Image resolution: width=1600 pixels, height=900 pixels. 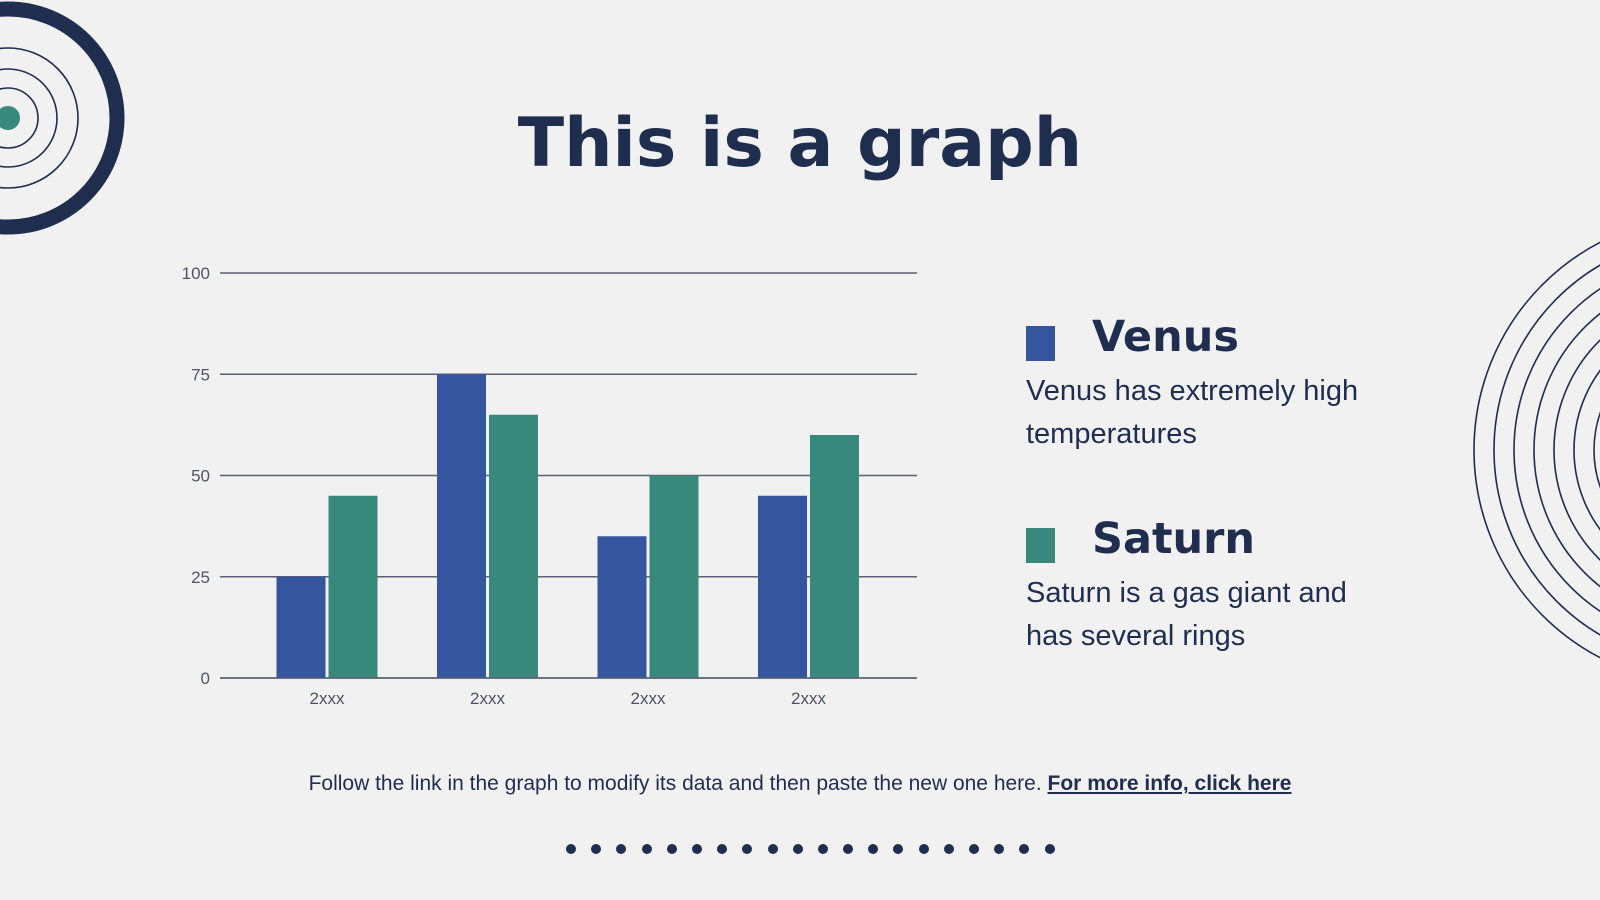 What do you see at coordinates (800, 143) in the screenshot?
I see `slide-title: This is a graph` at bounding box center [800, 143].